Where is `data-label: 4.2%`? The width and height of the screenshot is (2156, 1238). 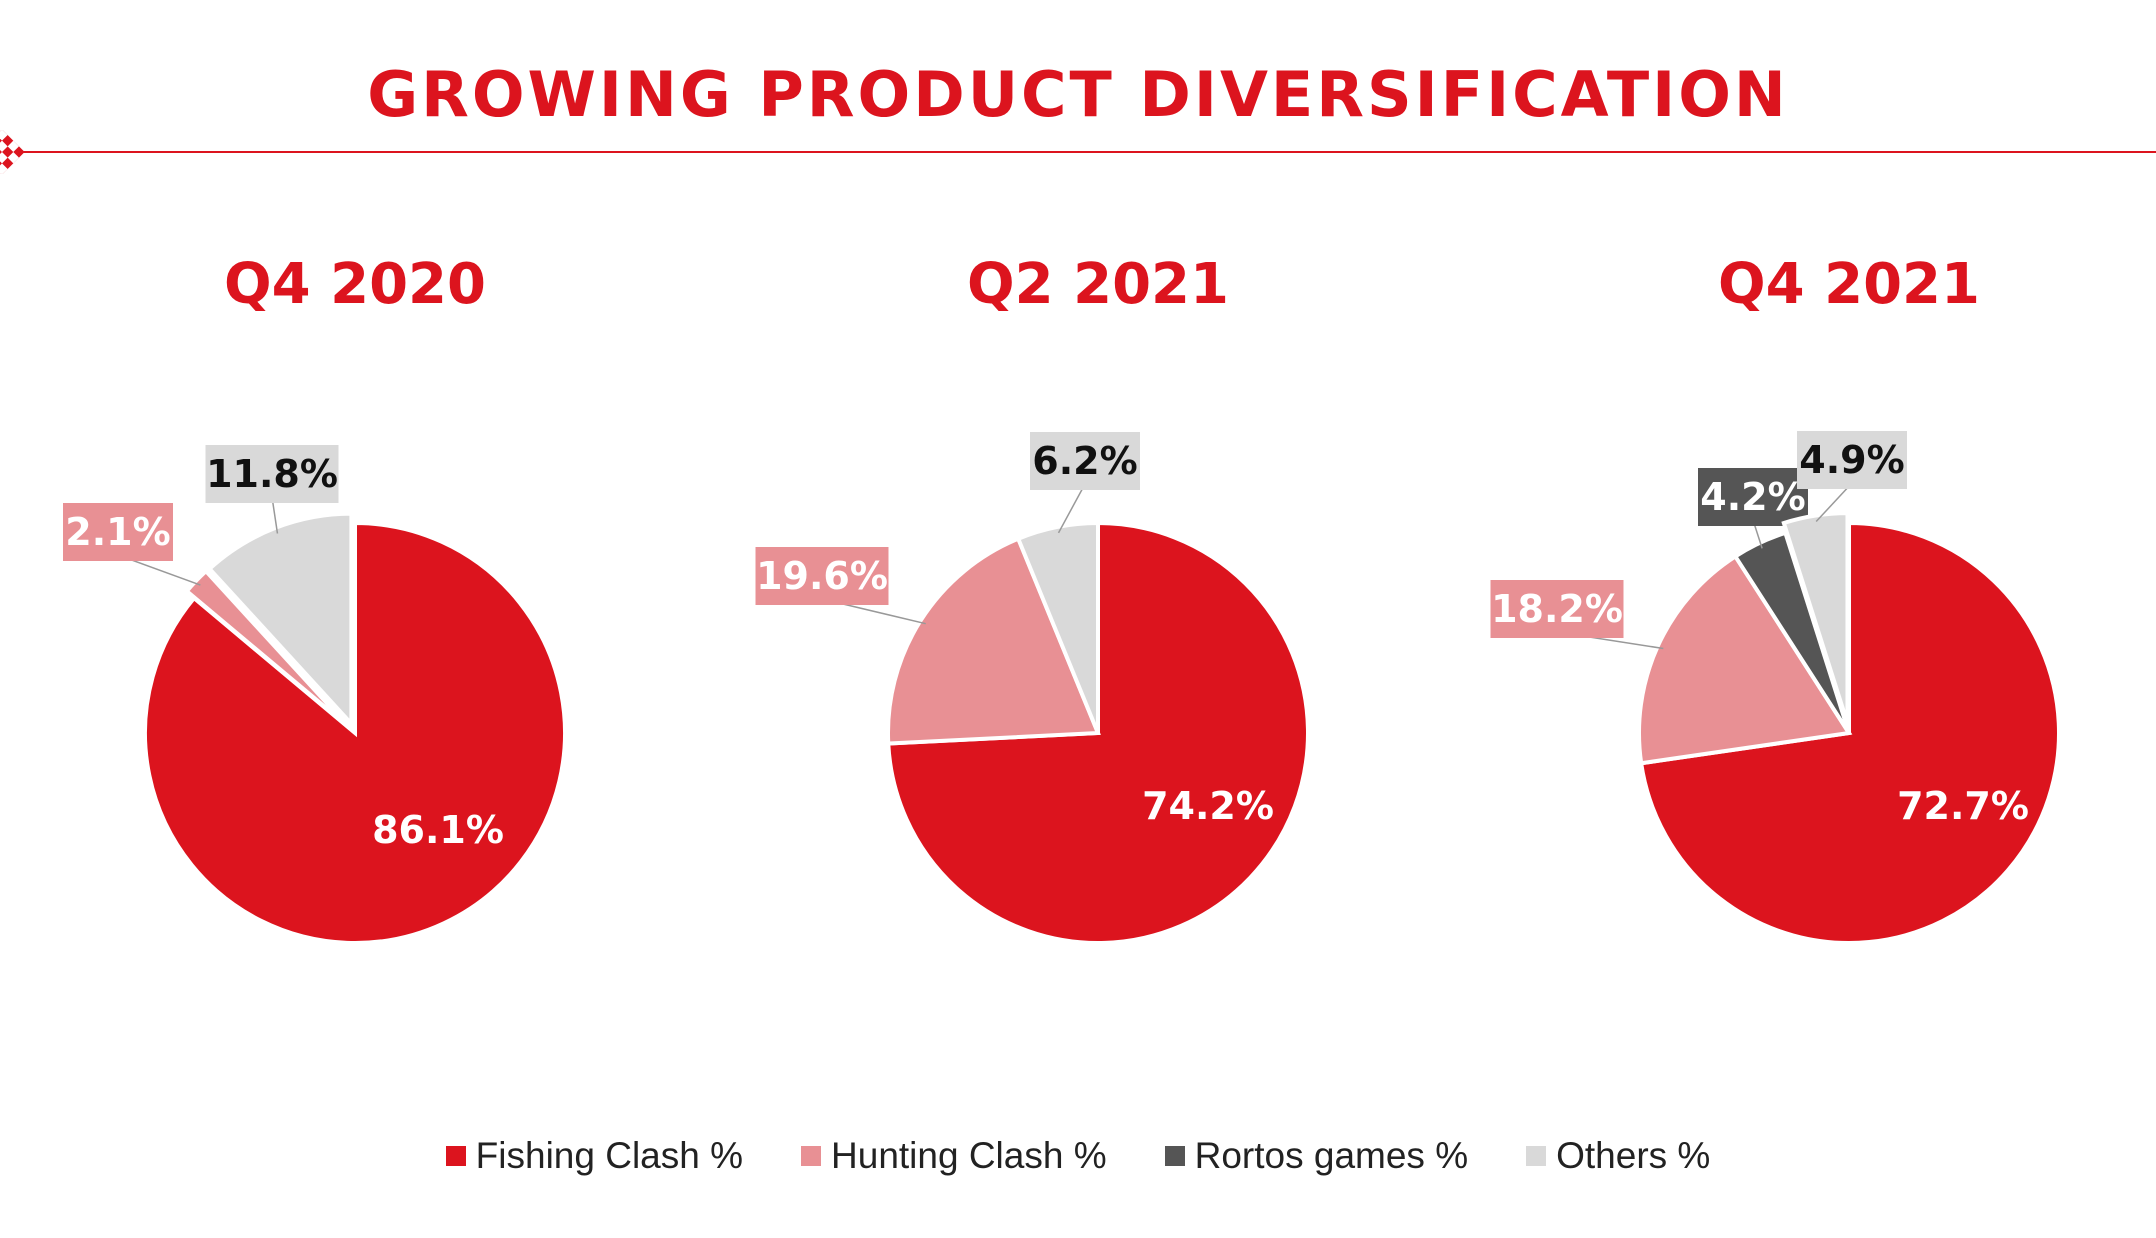
data-label: 4.2% is located at coordinates (1752, 497).